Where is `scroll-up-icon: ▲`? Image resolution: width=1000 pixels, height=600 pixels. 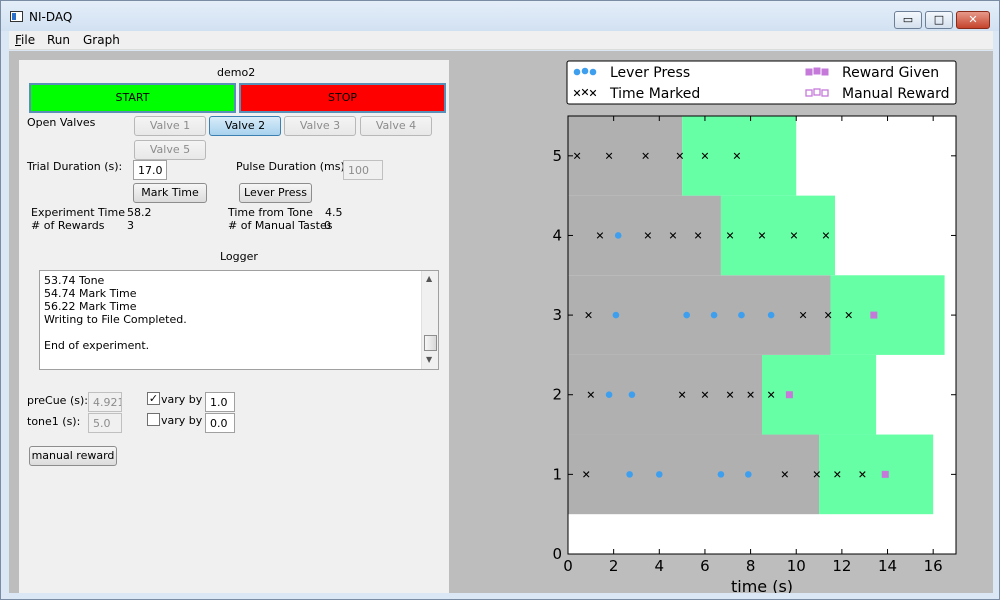
scroll-up-icon: ▲ is located at coordinates (429, 278).